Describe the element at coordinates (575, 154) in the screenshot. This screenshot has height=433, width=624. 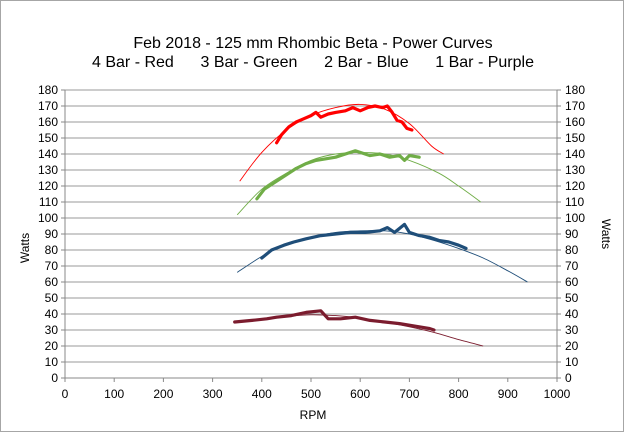
I see `y-tick-label-right: 140` at that location.